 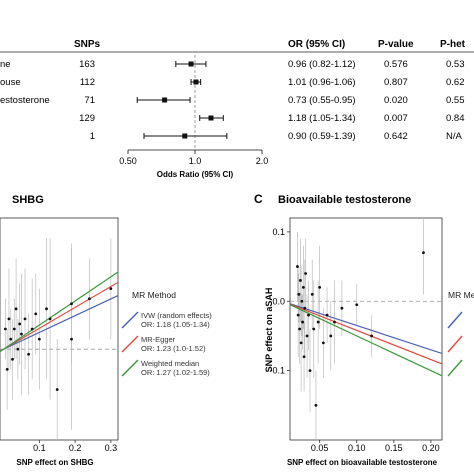 What do you see at coordinates (54, 462) in the screenshot?
I see `panel-b-xlabel: SNP effect on SHBG` at bounding box center [54, 462].